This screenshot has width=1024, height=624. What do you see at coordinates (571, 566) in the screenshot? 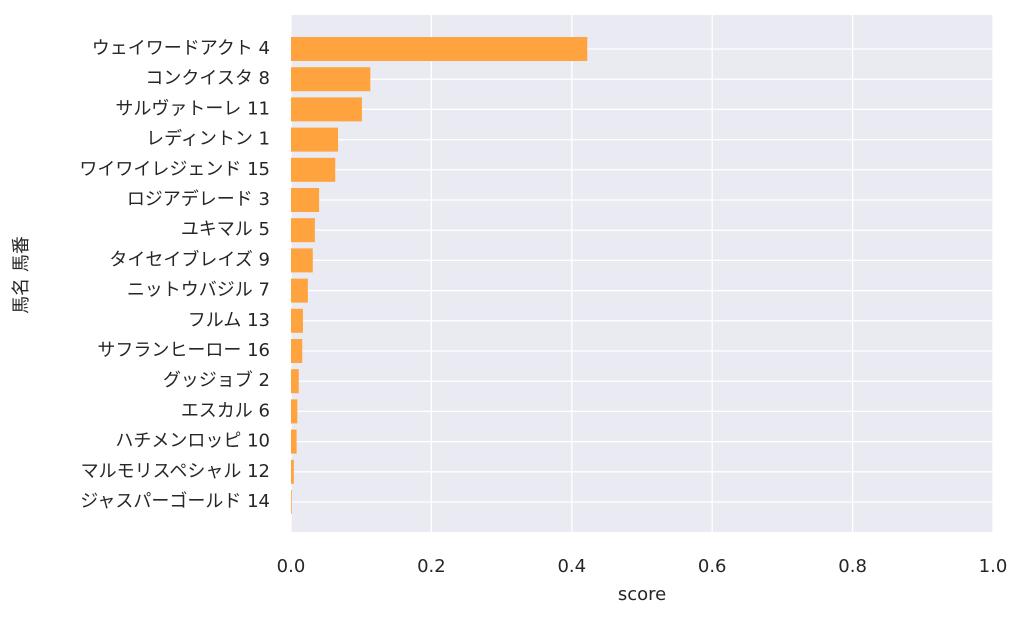
I see `x-tick-label: 0.4` at bounding box center [571, 566].